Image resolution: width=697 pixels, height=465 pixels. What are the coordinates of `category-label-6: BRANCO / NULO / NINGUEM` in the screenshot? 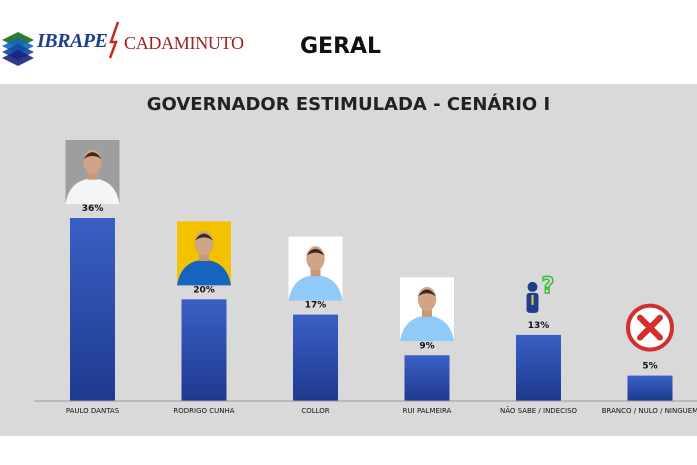 It's located at (649, 411).